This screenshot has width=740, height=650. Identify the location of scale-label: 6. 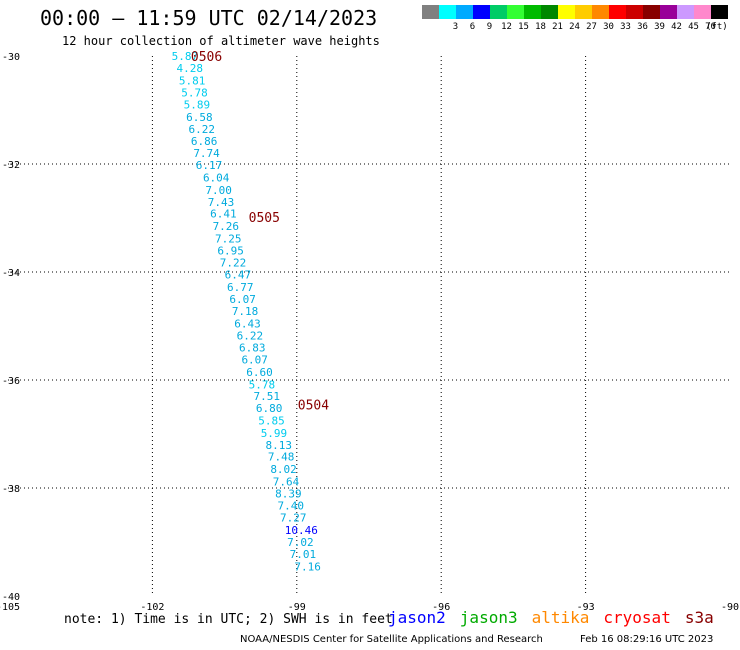
(472, 27).